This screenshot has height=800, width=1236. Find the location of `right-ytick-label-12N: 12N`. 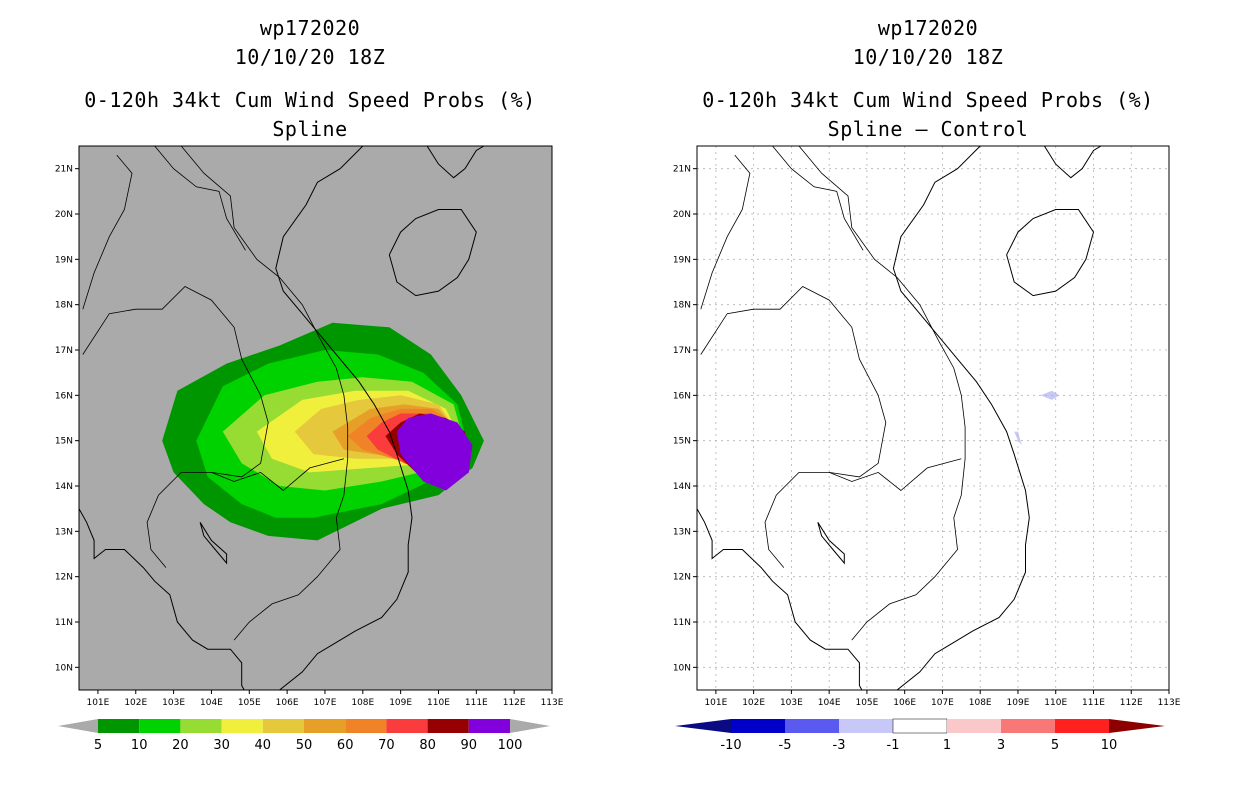

right-ytick-label-12N: 12N is located at coordinates (682, 578).